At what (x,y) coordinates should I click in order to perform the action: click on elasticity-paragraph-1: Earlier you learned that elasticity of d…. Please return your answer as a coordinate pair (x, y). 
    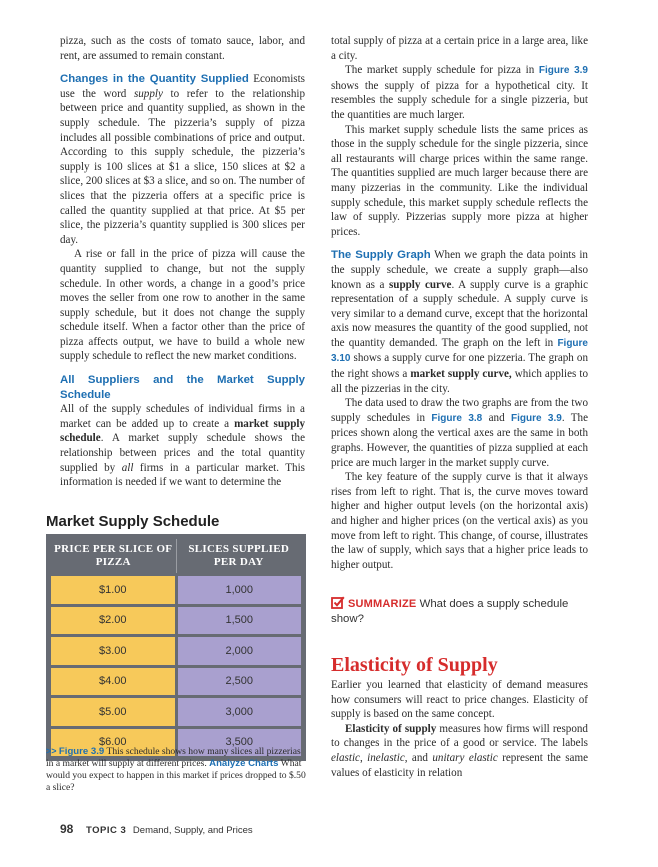
    Looking at the image, I should click on (459, 700).